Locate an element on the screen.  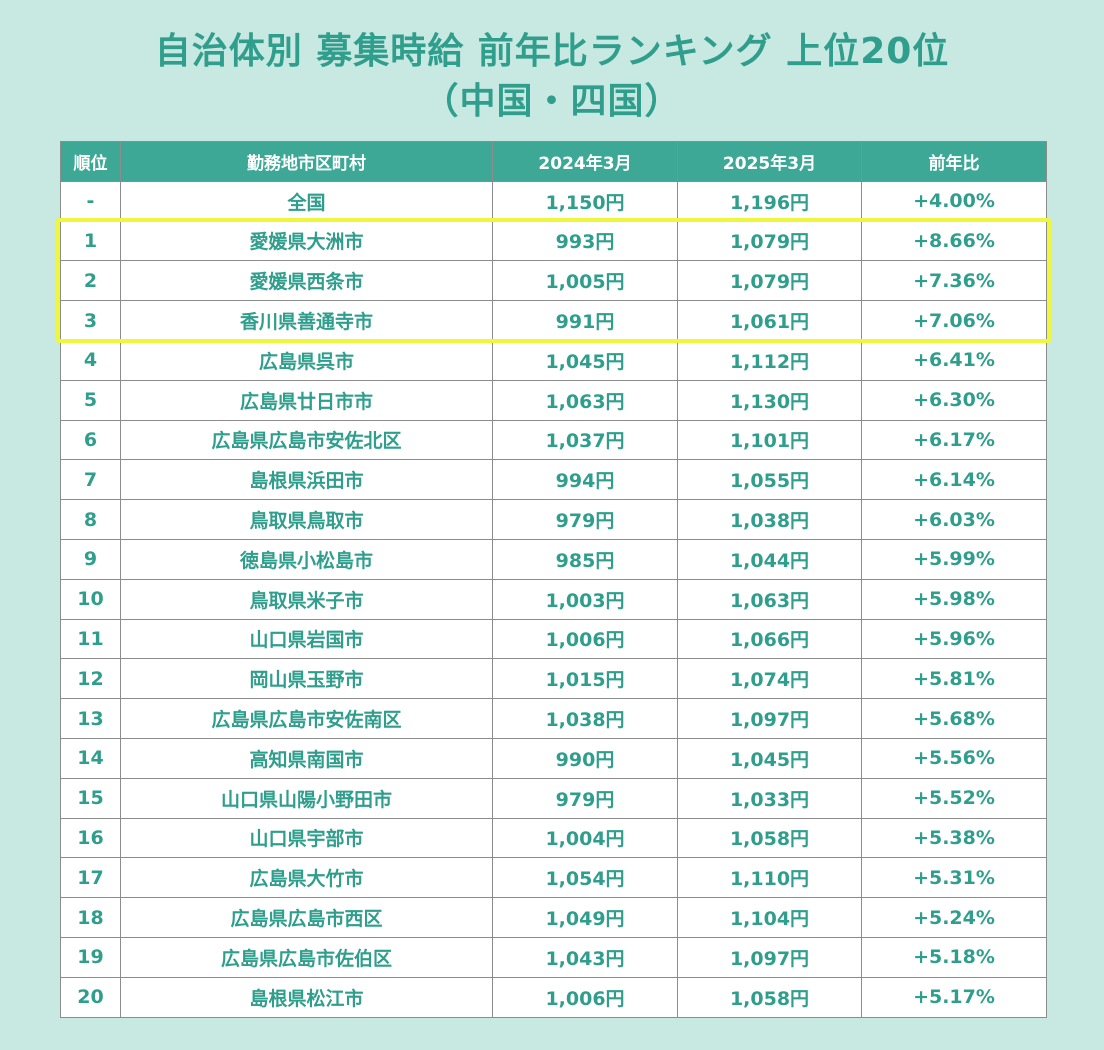
table-row: 19 広島県広島市佐伯区 1,043円 1,097円 +5.18% is located at coordinates (553, 957).